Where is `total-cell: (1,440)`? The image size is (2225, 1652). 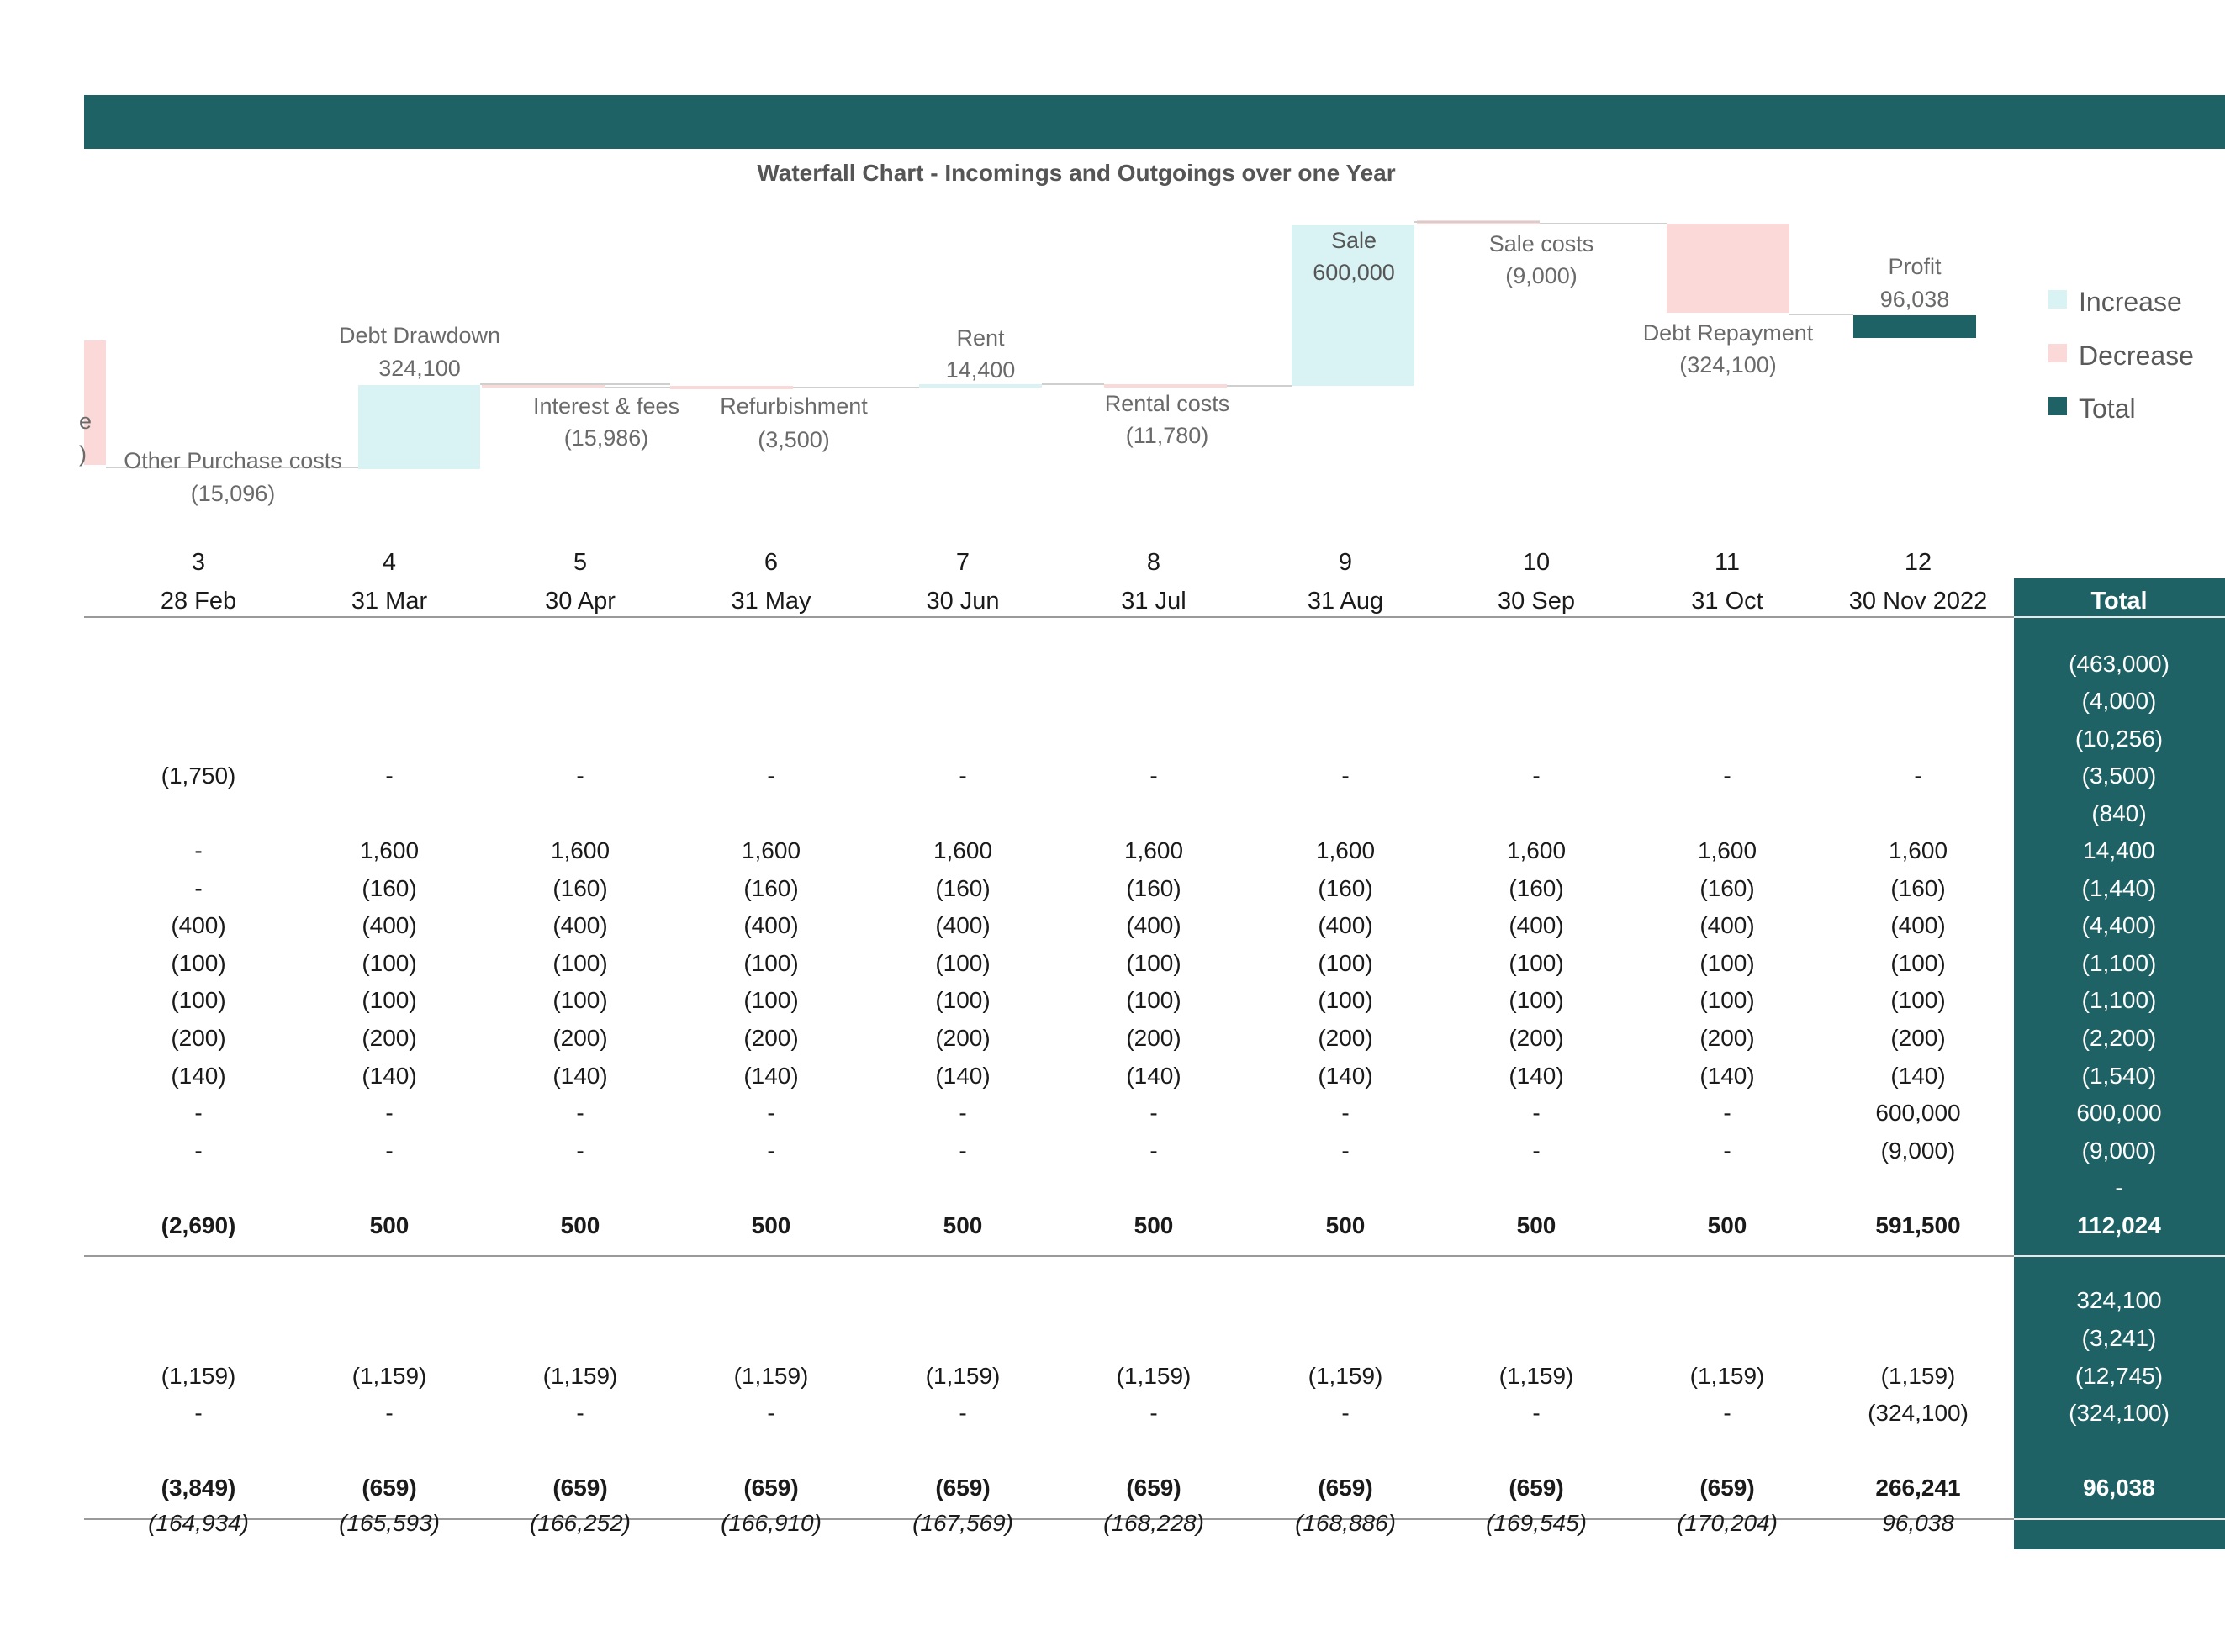
total-cell: (1,440) is located at coordinates (2119, 888).